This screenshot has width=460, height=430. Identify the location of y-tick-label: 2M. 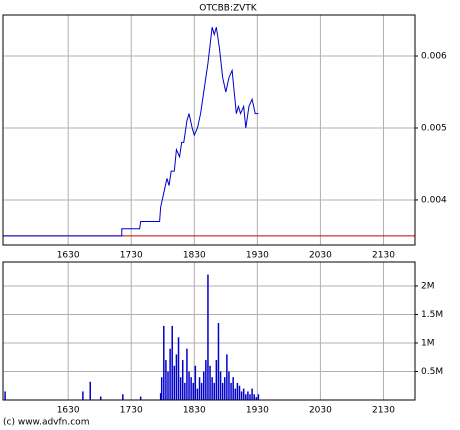
(428, 286).